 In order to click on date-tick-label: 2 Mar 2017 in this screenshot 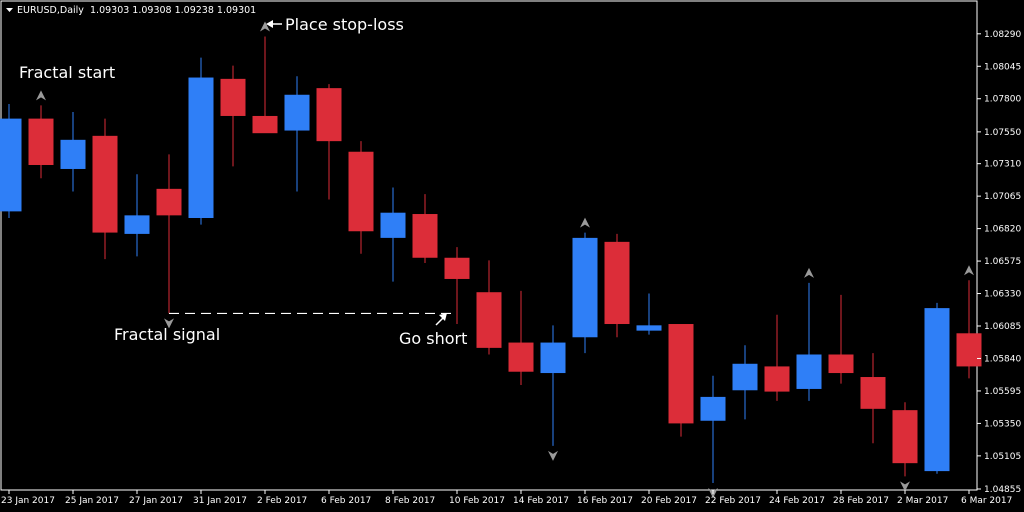, I will do `click(922, 501)`.